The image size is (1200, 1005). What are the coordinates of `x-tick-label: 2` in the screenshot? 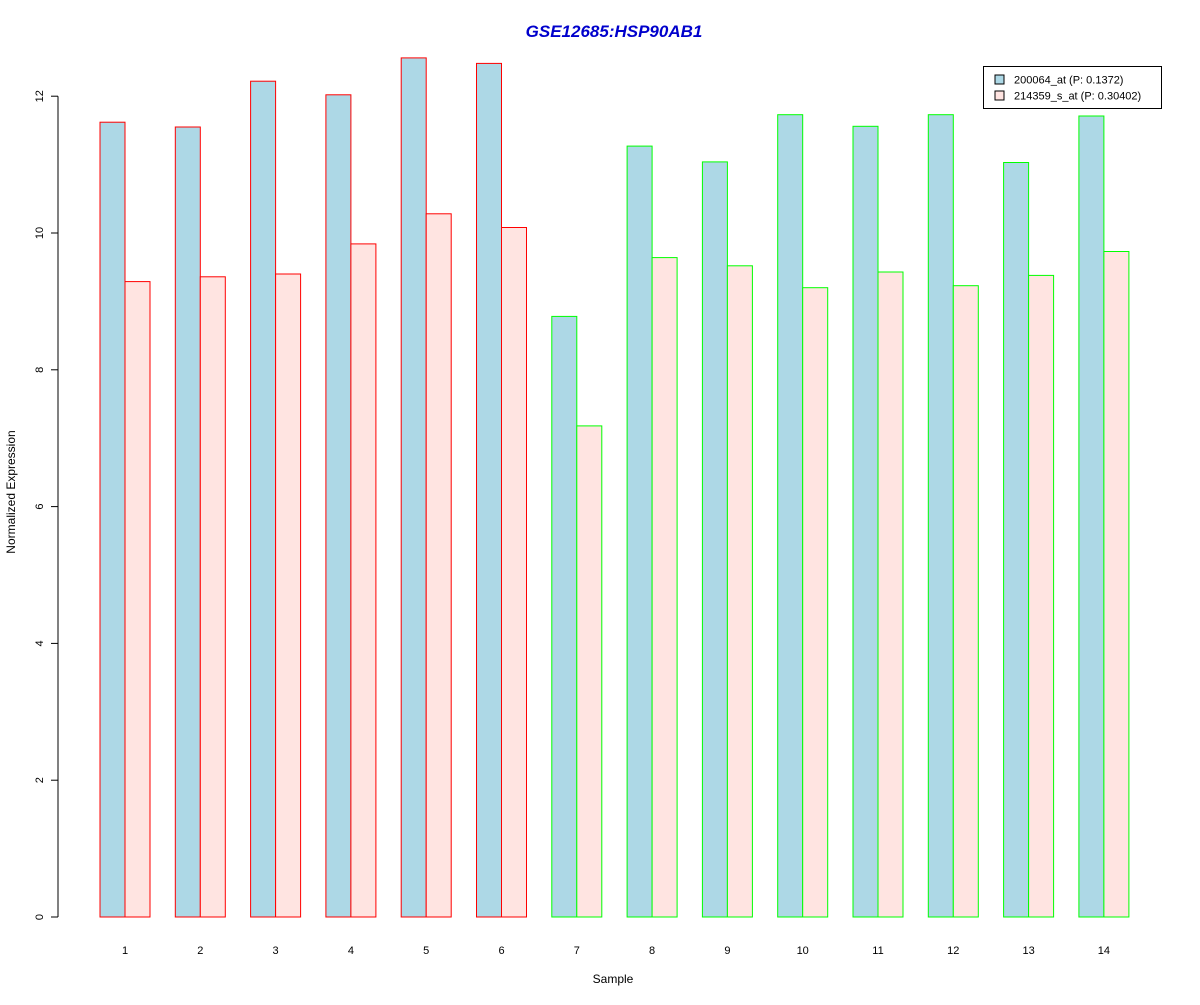 It's located at (200, 951).